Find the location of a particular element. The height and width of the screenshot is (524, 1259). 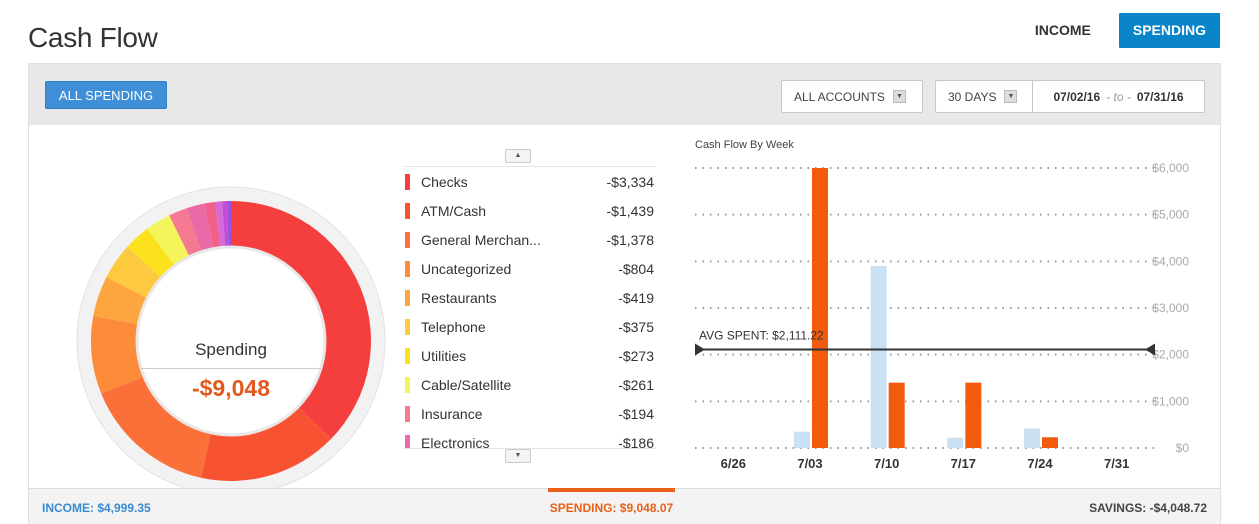

category-amount: -$3,334 is located at coordinates (630, 181).